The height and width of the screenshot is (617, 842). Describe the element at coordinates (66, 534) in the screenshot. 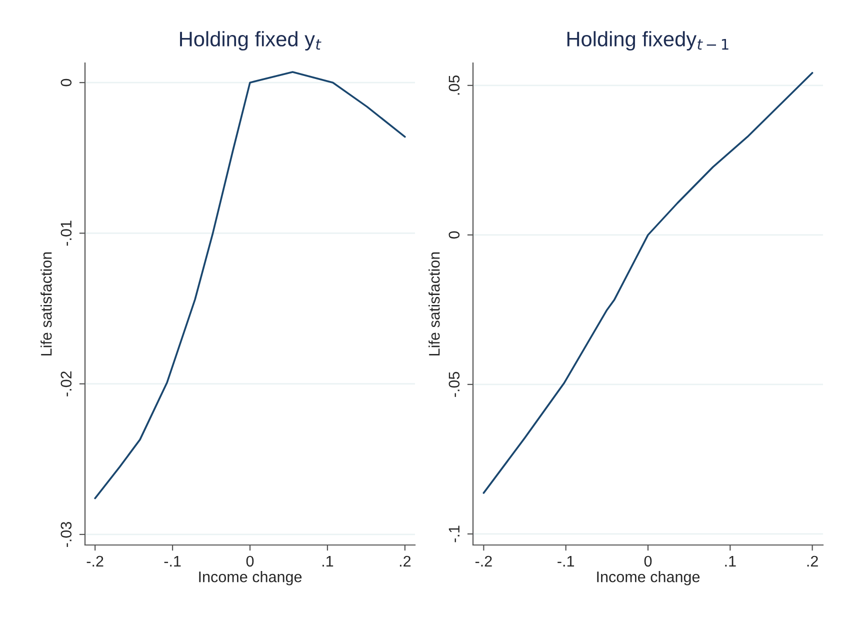

I see `y-tick-label: -.03` at that location.